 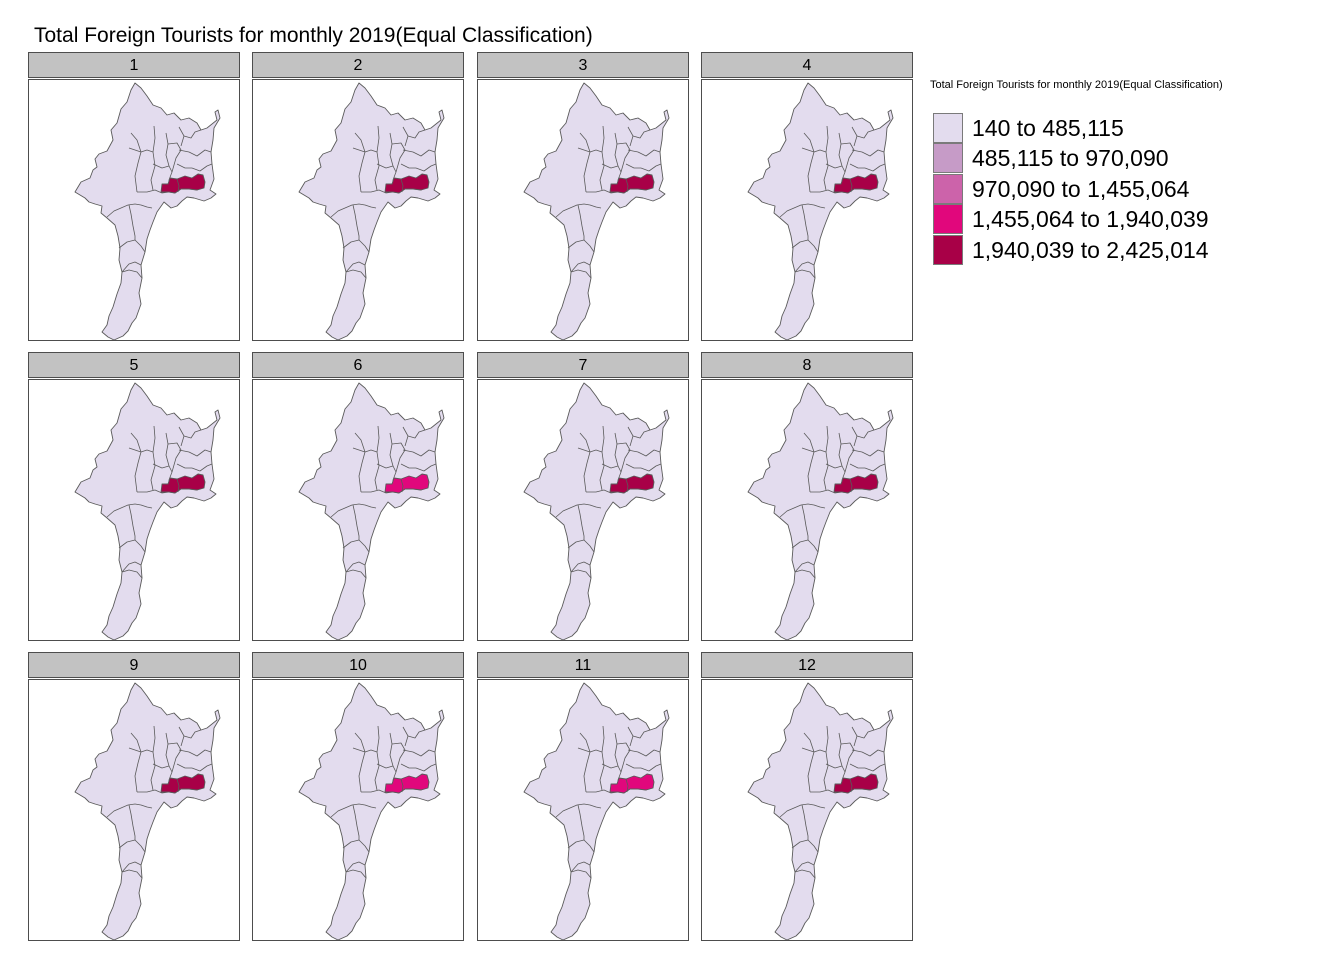 I want to click on facet-month-6: 6, so click(x=358, y=496).